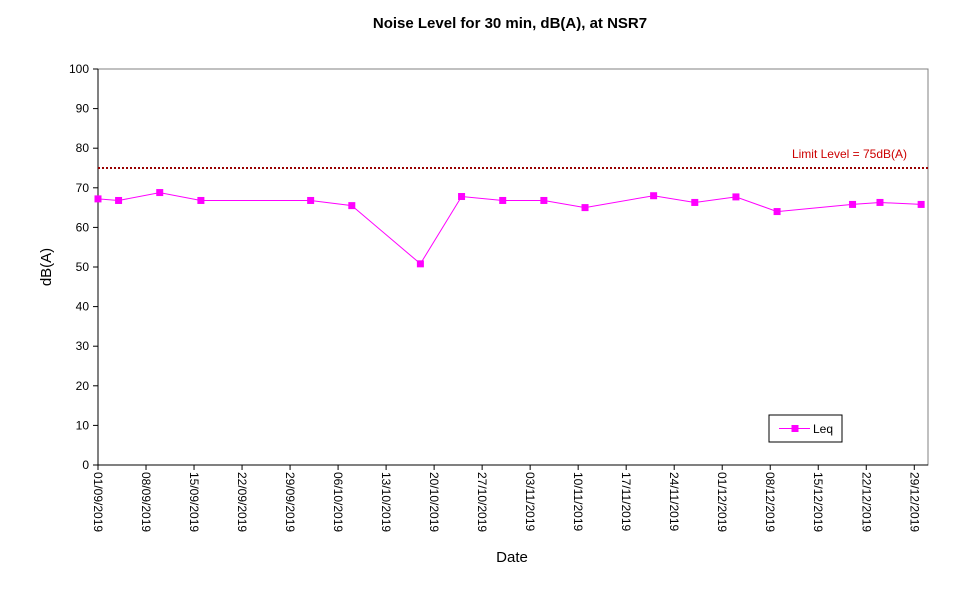  I want to click on y-tick-label: 20, so click(83, 386).